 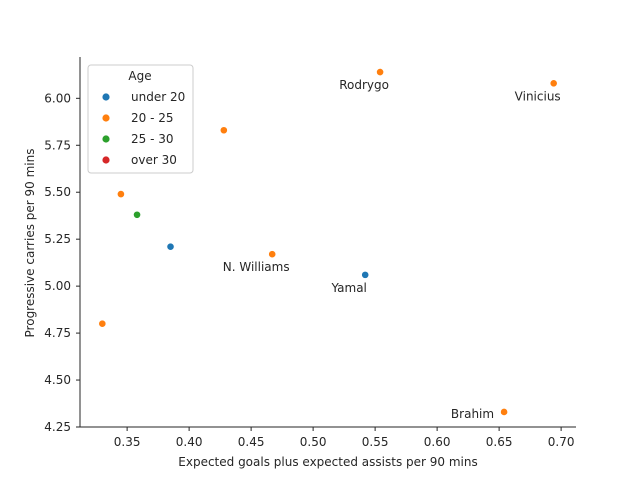 What do you see at coordinates (437, 442) in the screenshot?
I see `x-tick-label: 0.60` at bounding box center [437, 442].